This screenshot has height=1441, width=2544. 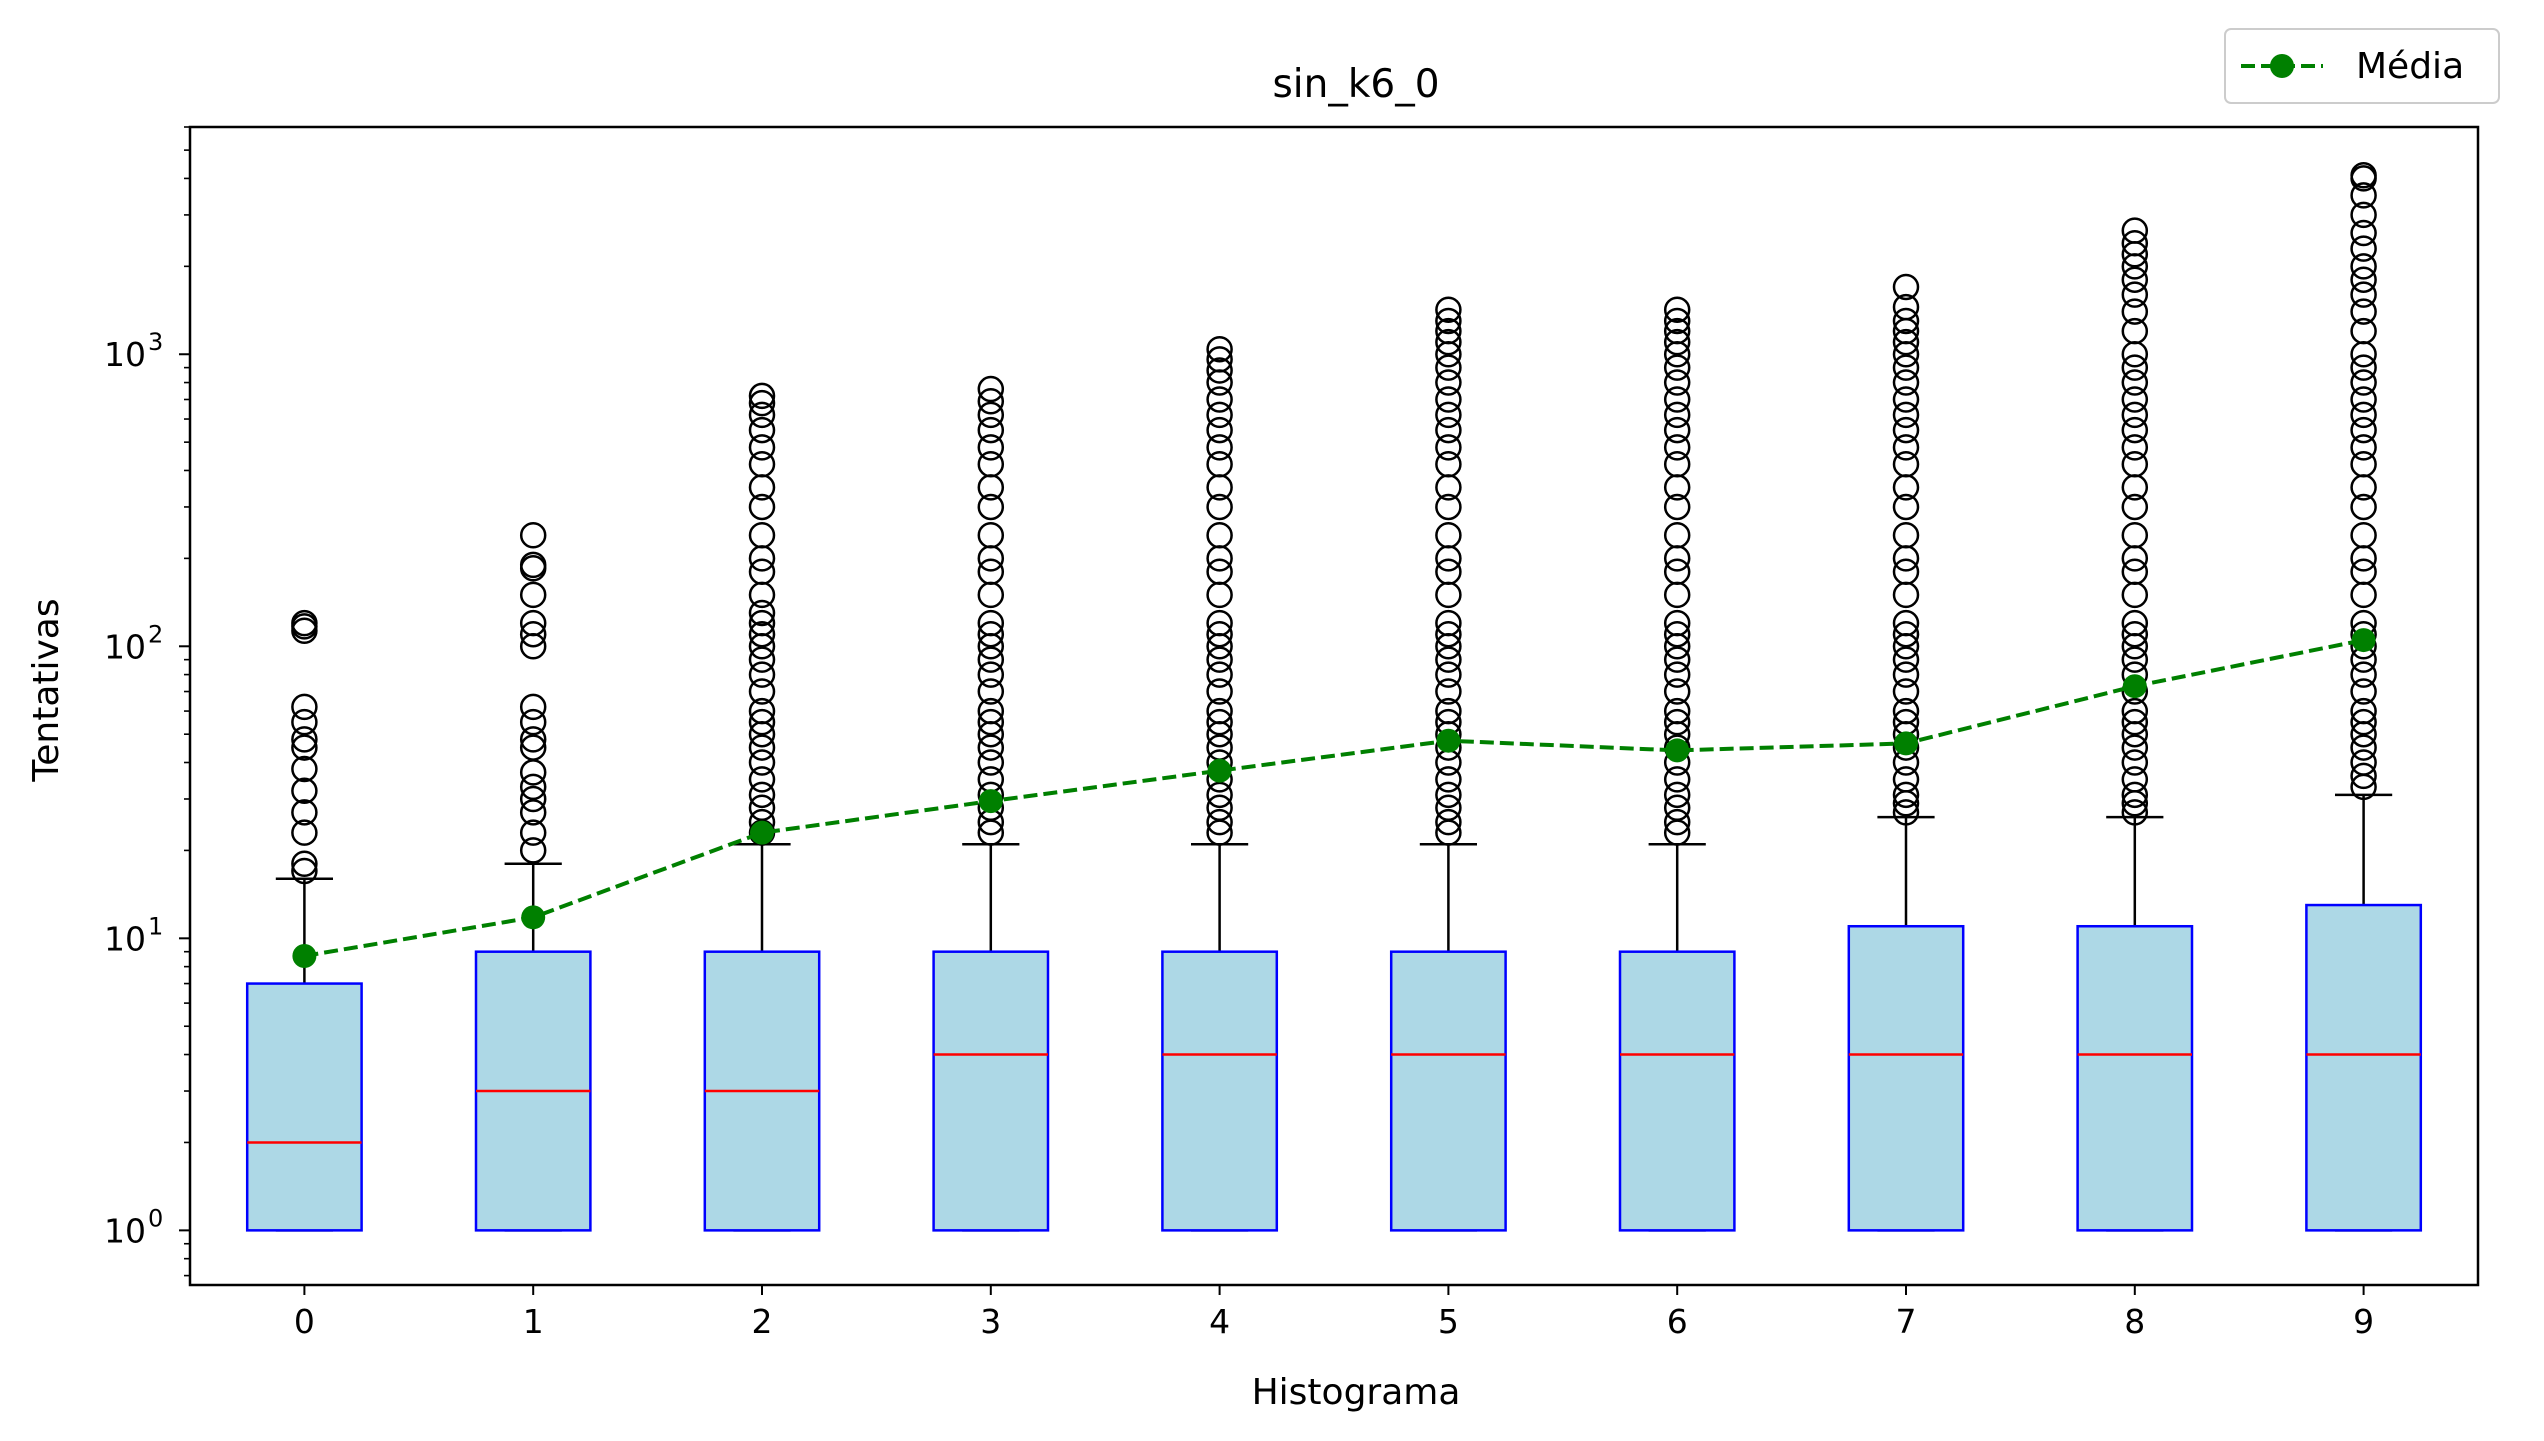 I want to click on x-tick-label: 7, so click(x=1906, y=1321).